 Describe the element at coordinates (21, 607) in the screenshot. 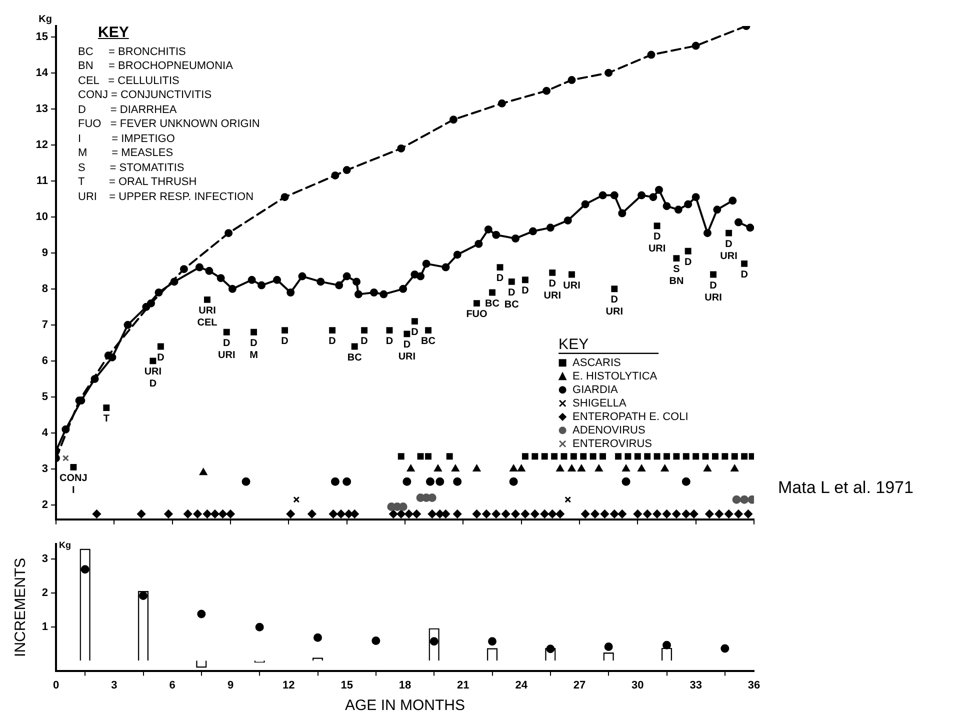

I see `y-axis-title: INCREMENTS` at that location.